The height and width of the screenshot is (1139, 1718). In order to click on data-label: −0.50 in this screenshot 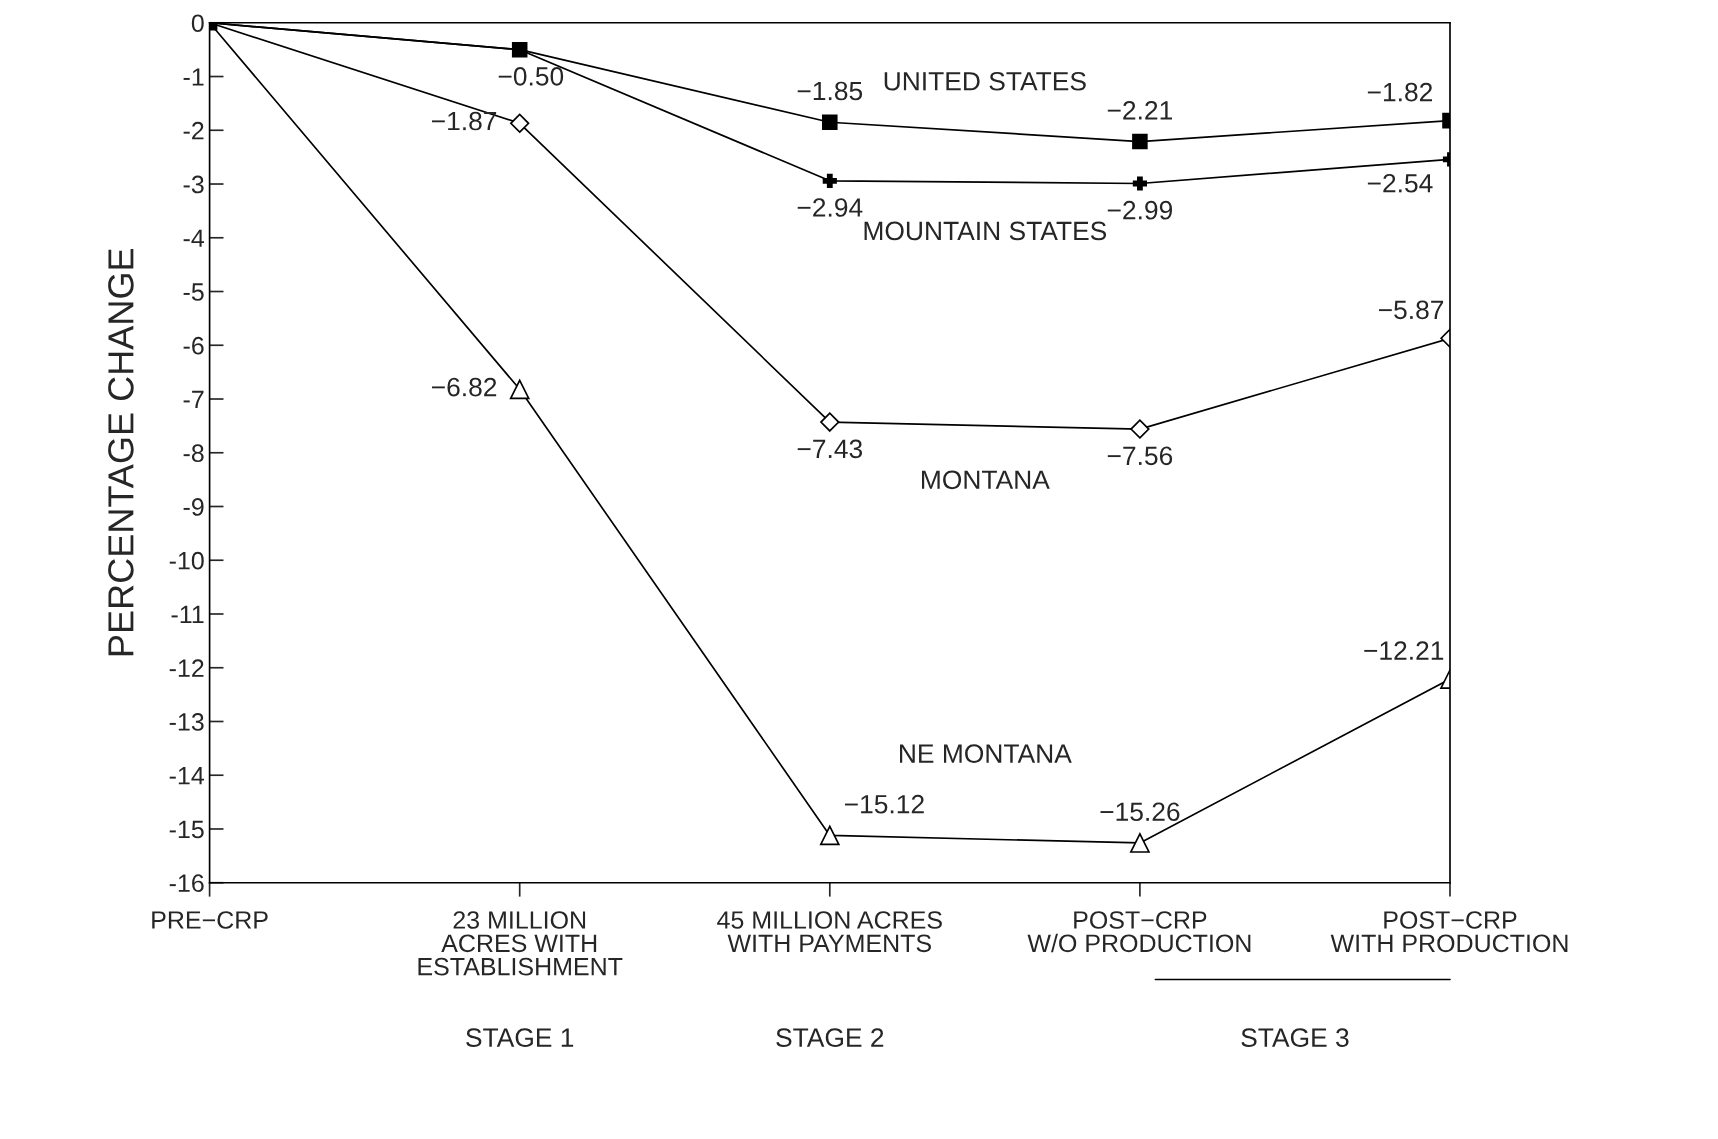, I will do `click(531, 76)`.